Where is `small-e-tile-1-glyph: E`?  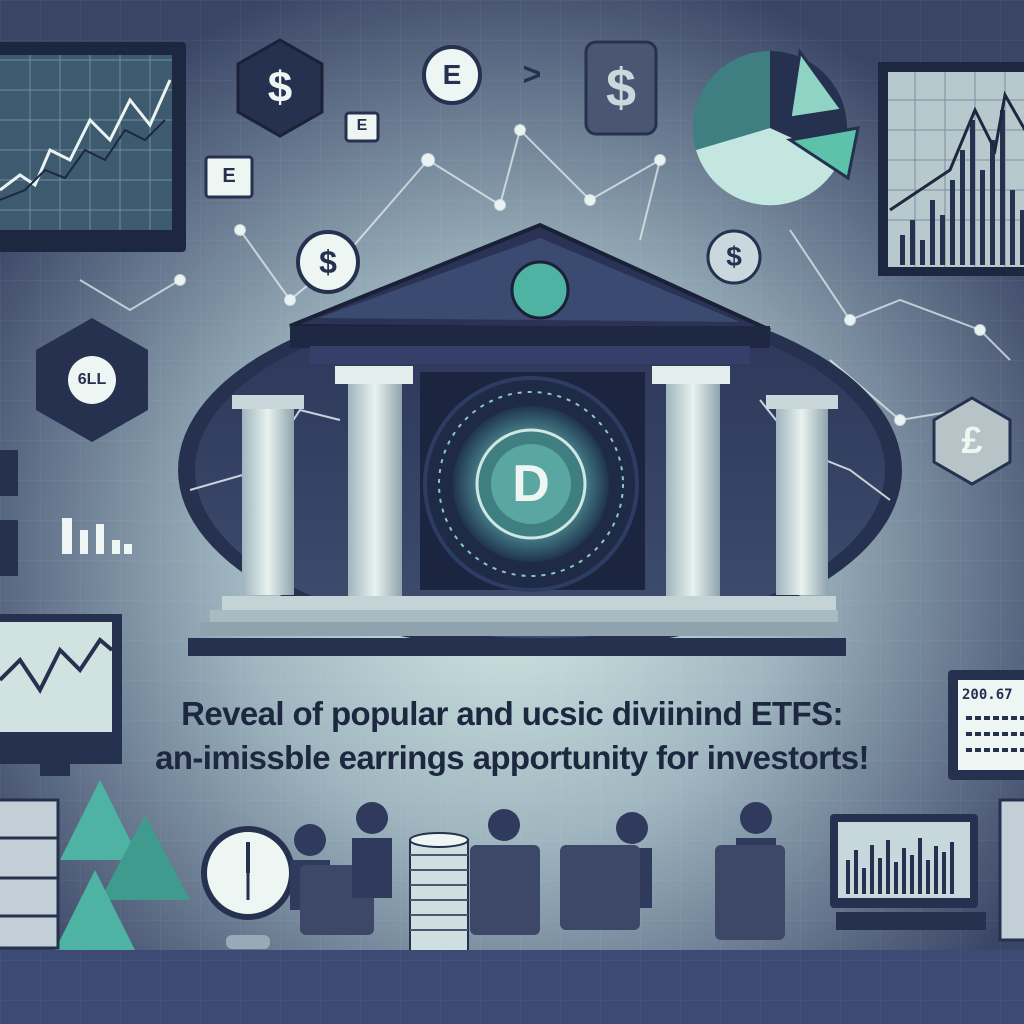
small-e-tile-1-glyph: E is located at coordinates (362, 125).